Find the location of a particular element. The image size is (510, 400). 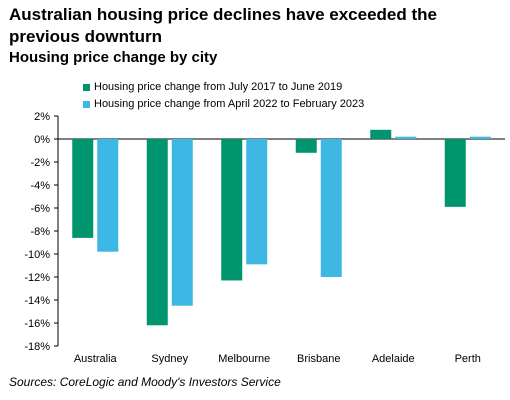

y-tick-label: -16% is located at coordinates (37, 324).